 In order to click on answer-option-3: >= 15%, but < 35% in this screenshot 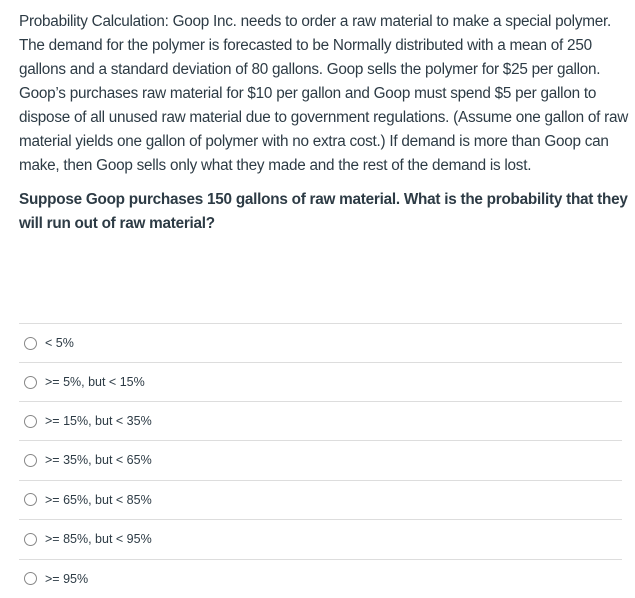, I will do `click(320, 420)`.